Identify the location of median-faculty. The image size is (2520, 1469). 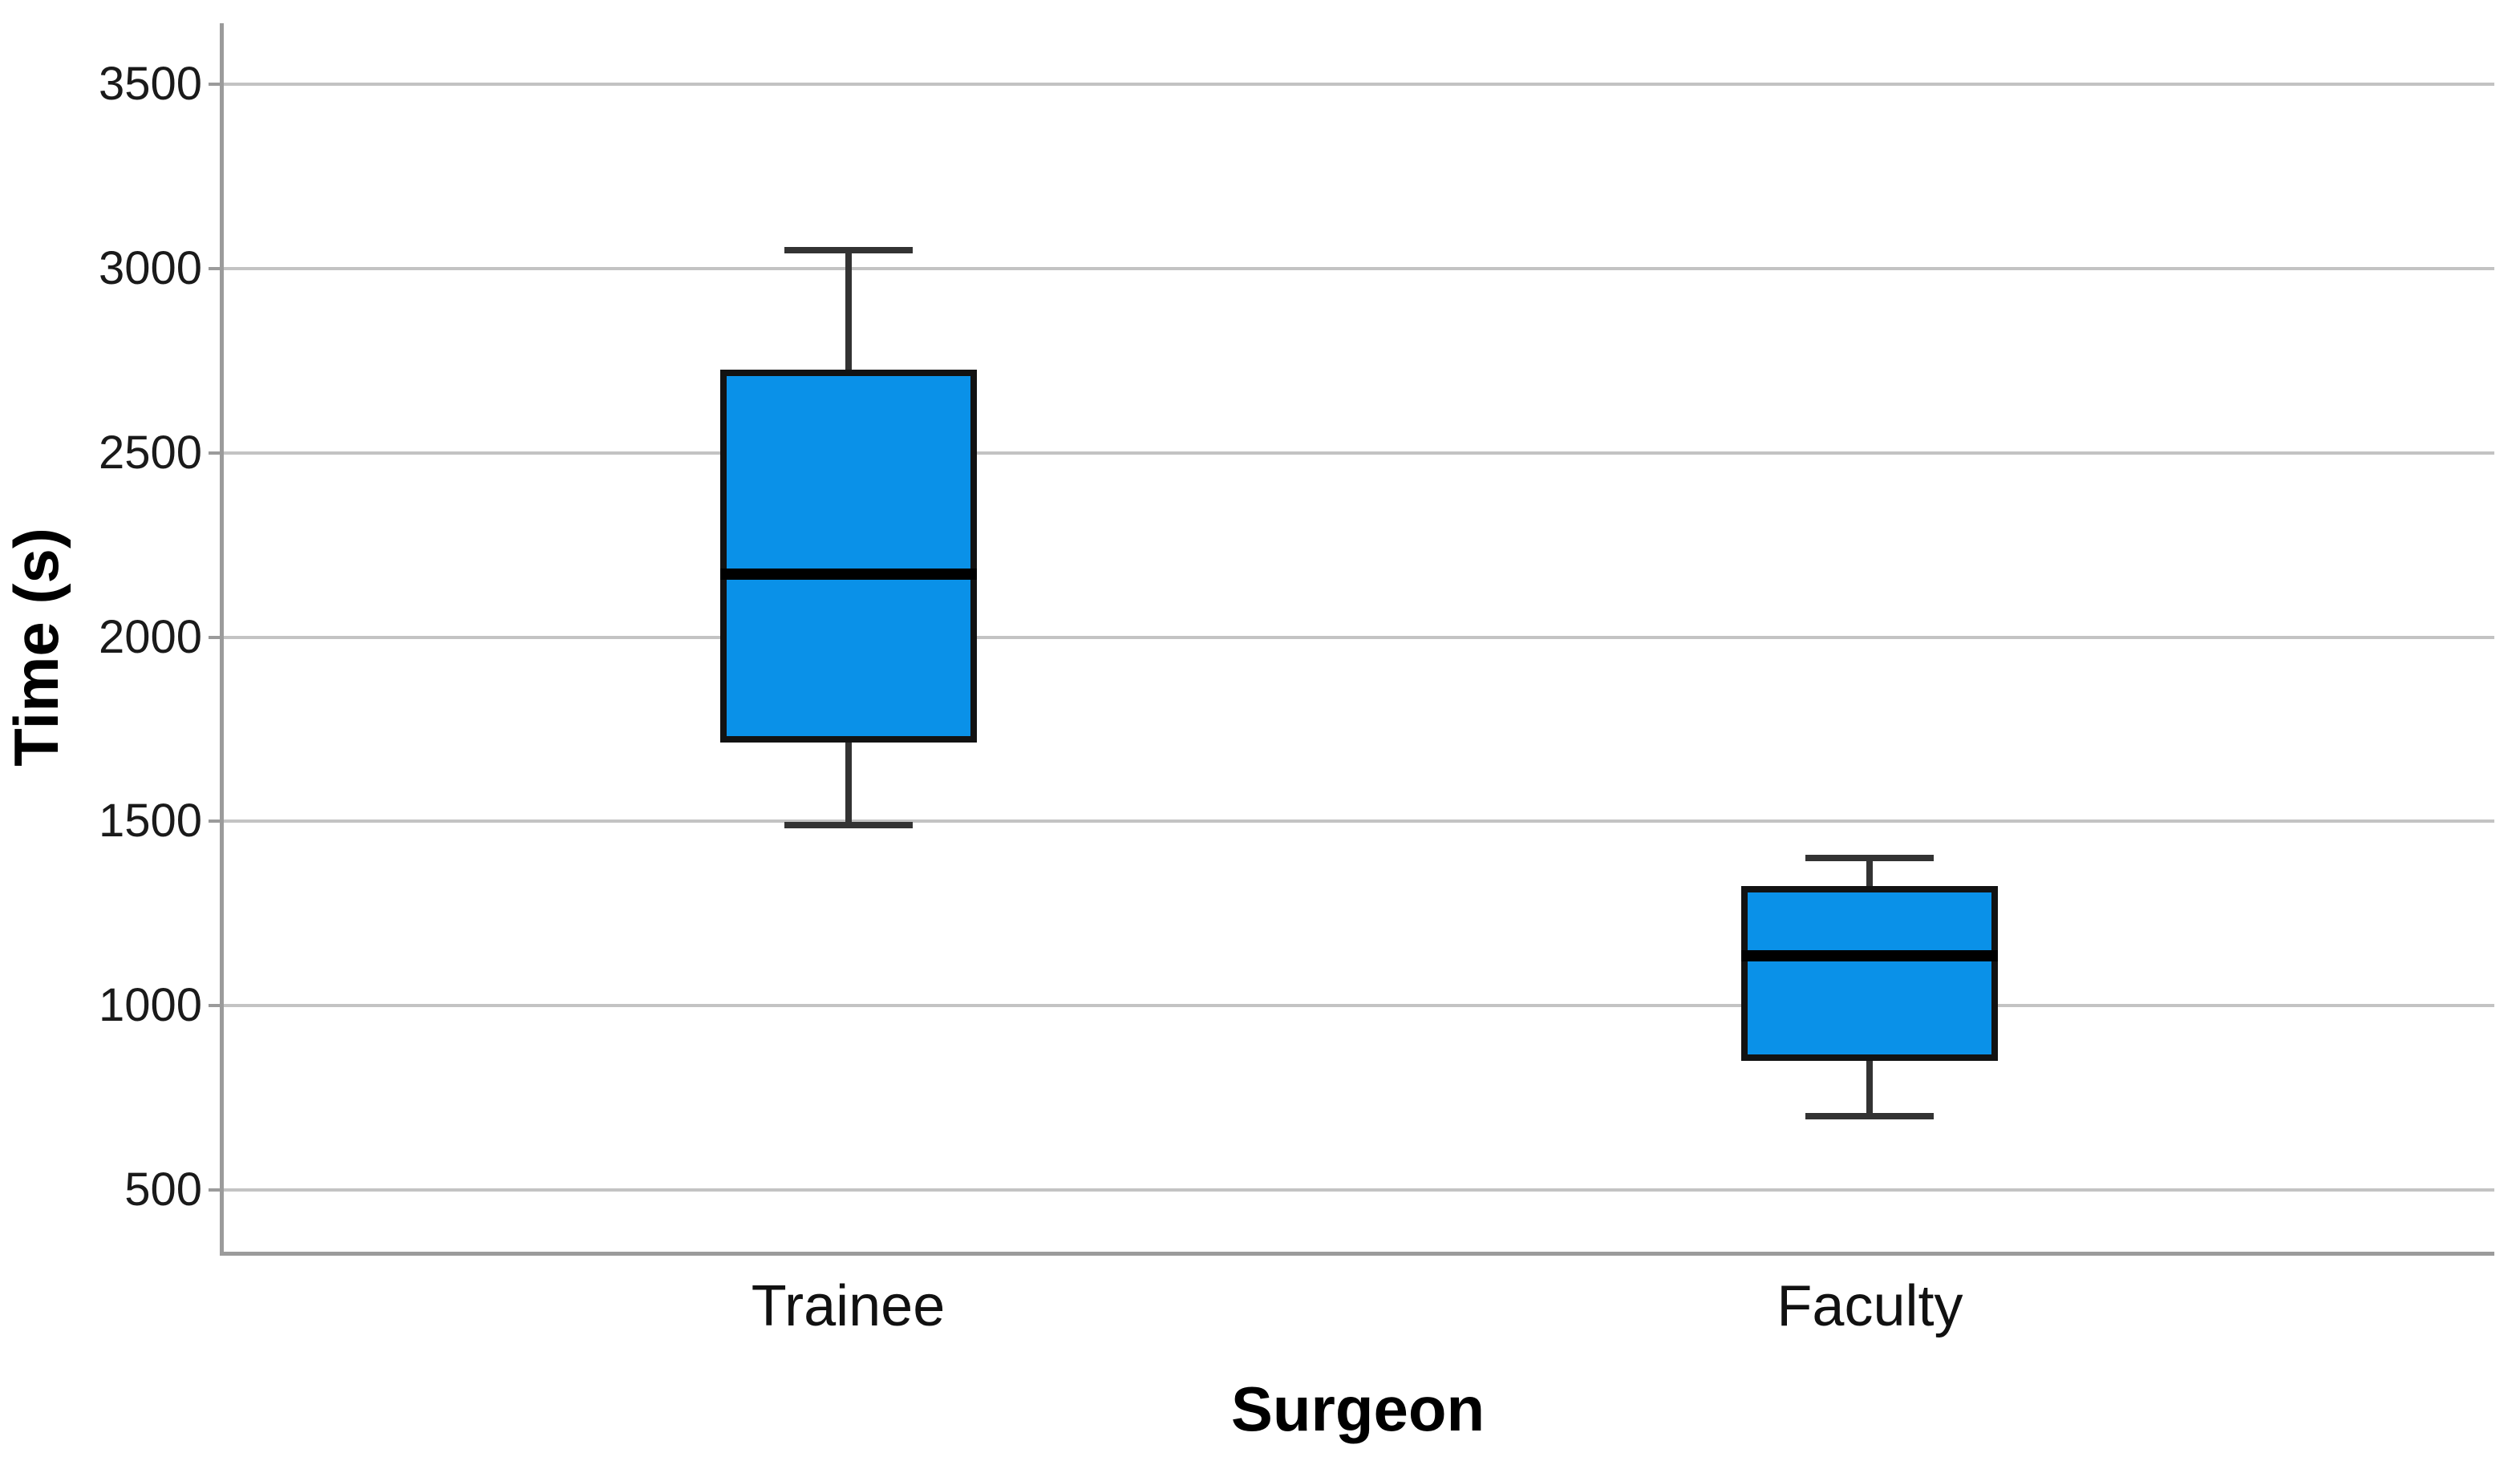
(1870, 956).